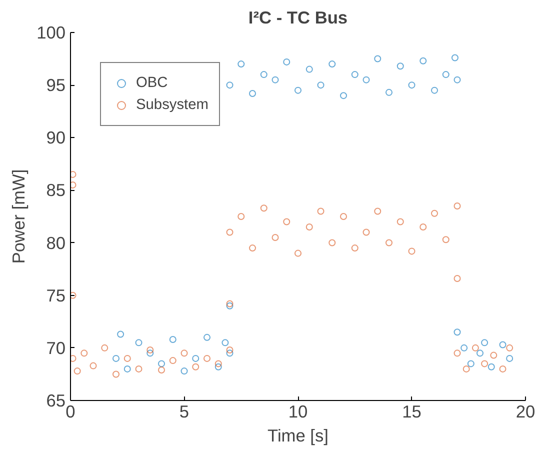 This screenshot has height=456, width=553. What do you see at coordinates (298, 412) in the screenshot?
I see `x-tick-label: 10` at bounding box center [298, 412].